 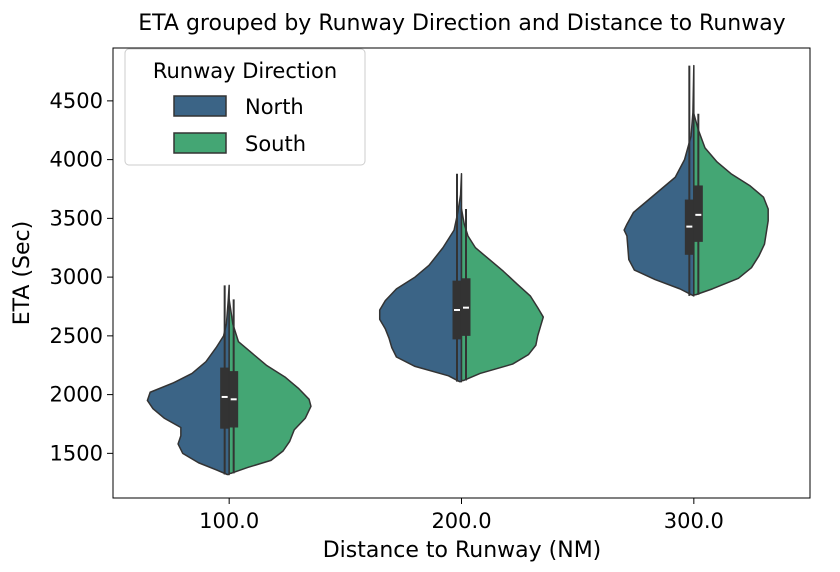 I want to click on x-axis: 100.0 200.0 300.0, so click(x=461, y=515).